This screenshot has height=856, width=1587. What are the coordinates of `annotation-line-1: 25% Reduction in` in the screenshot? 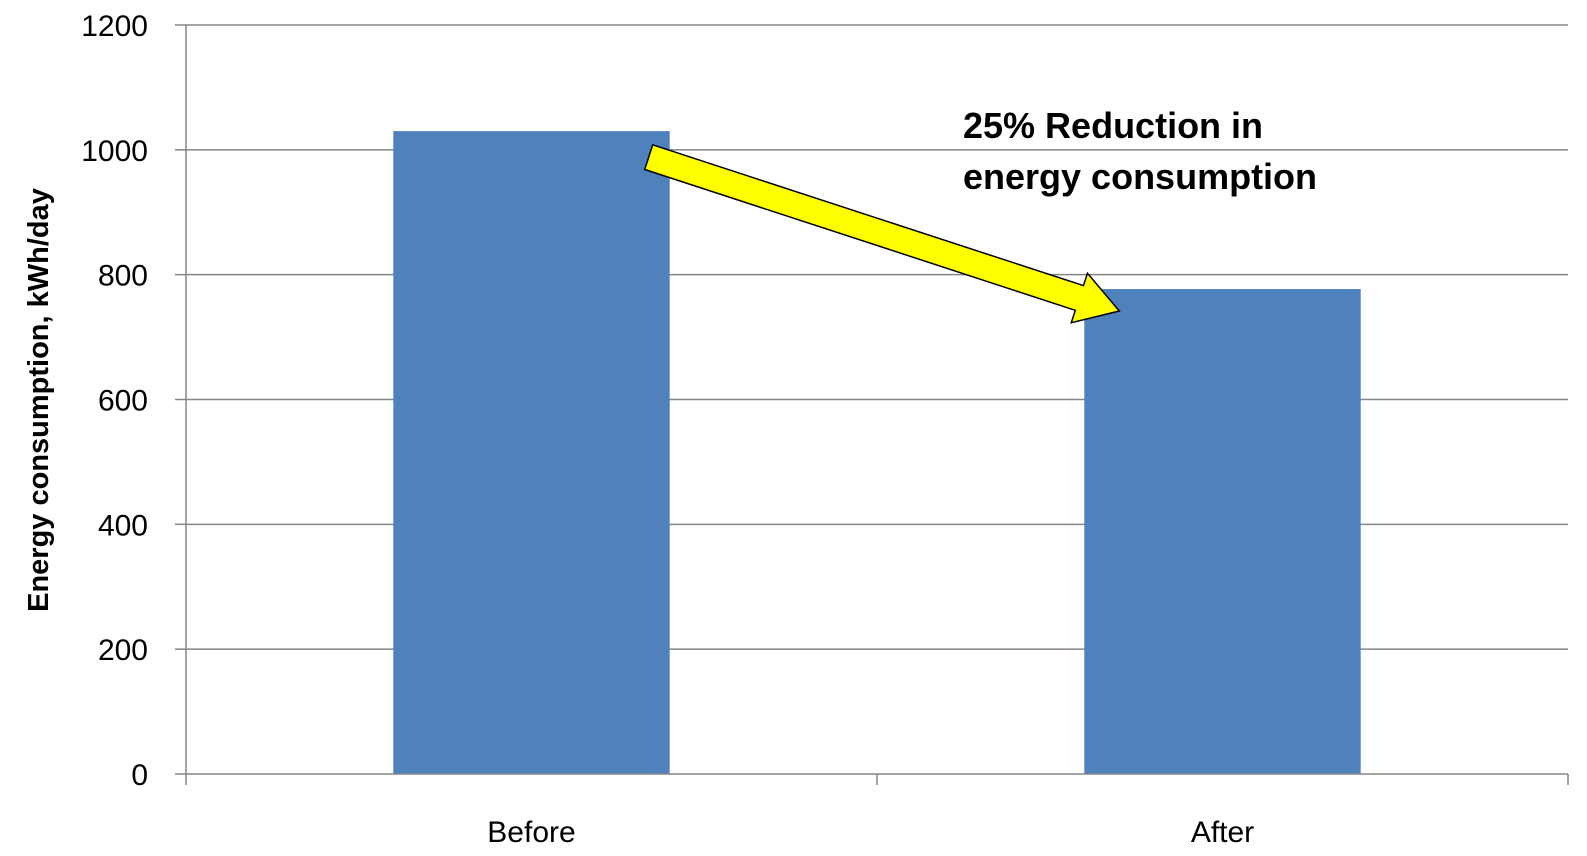 It's located at (1113, 125).